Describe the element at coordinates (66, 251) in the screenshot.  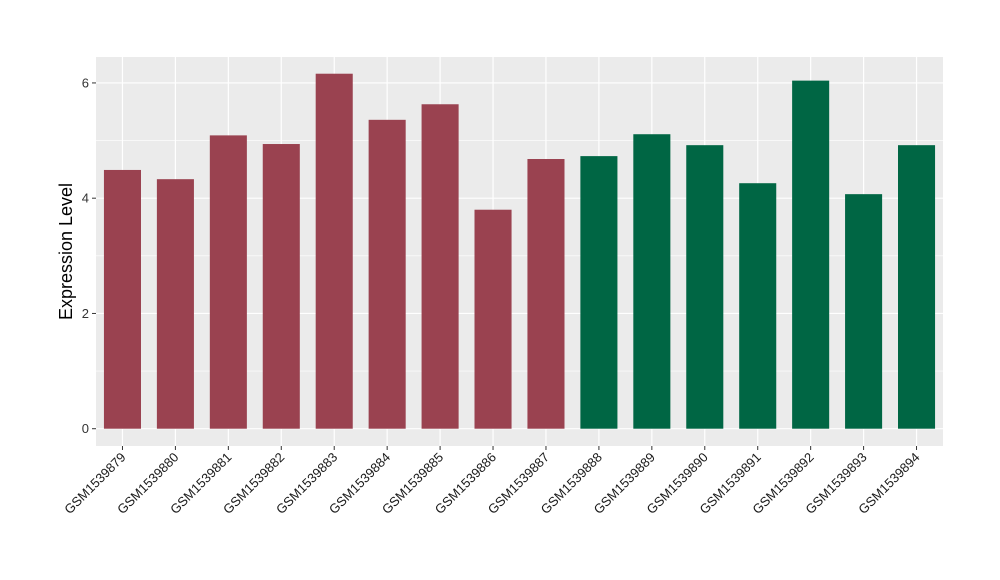
I see `y-axis-title: Expression Level` at that location.